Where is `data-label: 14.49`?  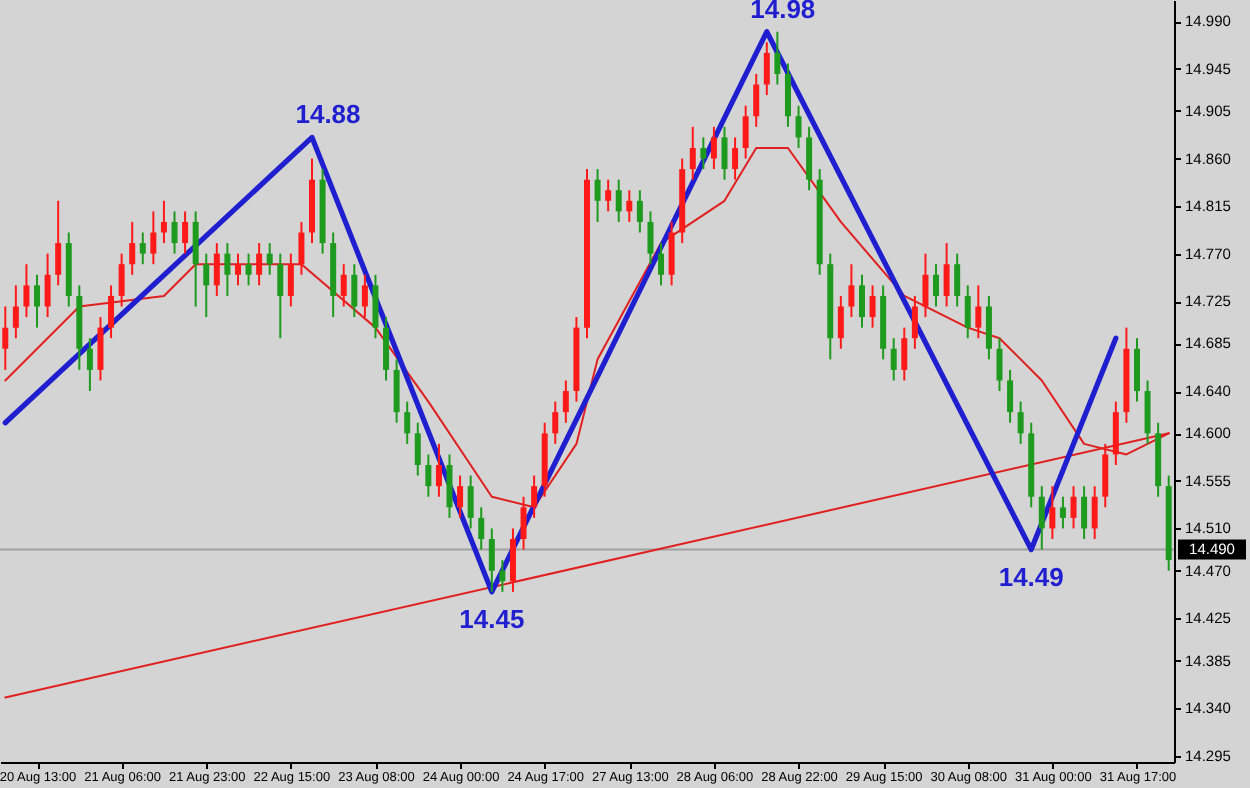
data-label: 14.49 is located at coordinates (1031, 576).